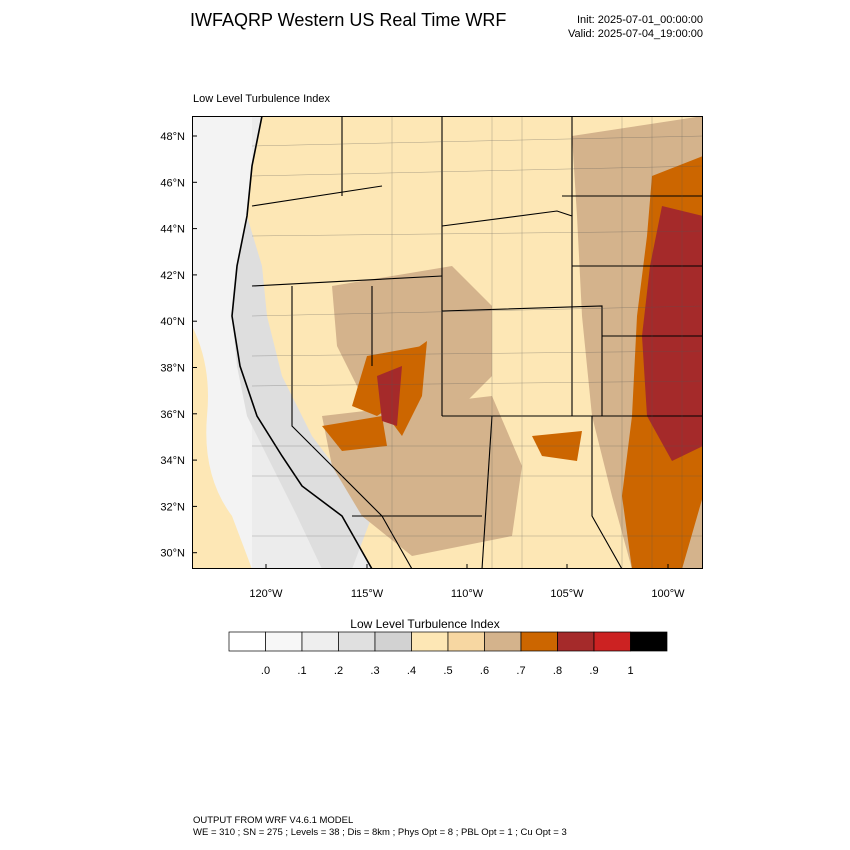 This screenshot has width=850, height=850. I want to click on main-title: IWFAQRP Western US Real Time WRF, so click(348, 20).